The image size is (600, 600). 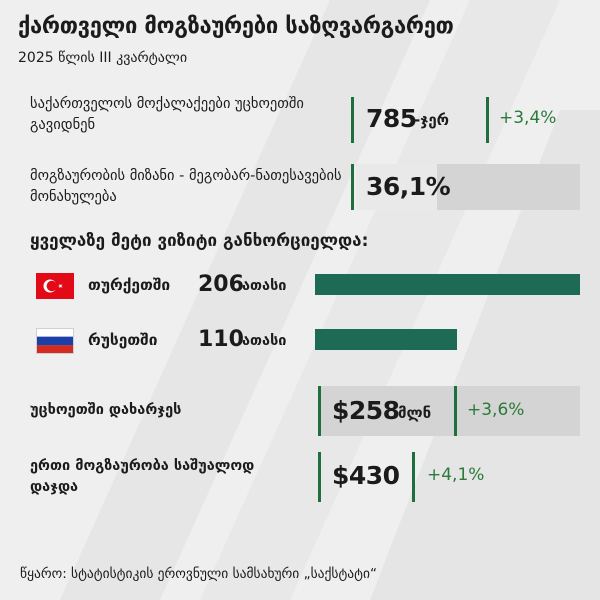 I want to click on bar-russia, so click(x=386, y=339).